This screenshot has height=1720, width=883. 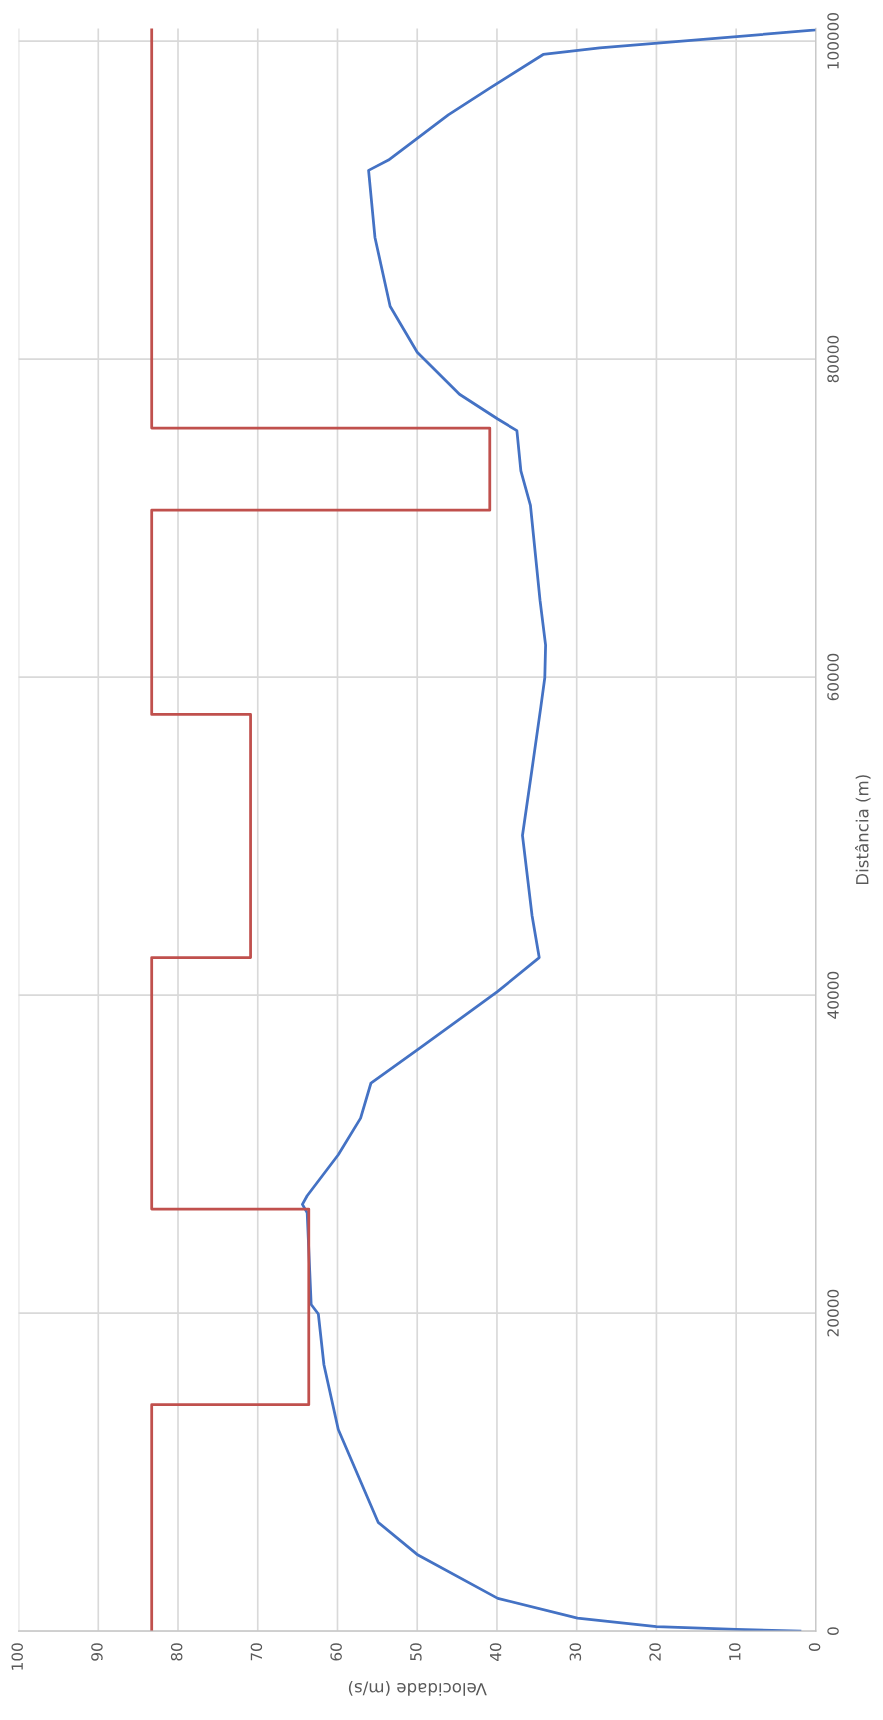 What do you see at coordinates (863, 830) in the screenshot?
I see `y-axis-title: Distância (m)` at bounding box center [863, 830].